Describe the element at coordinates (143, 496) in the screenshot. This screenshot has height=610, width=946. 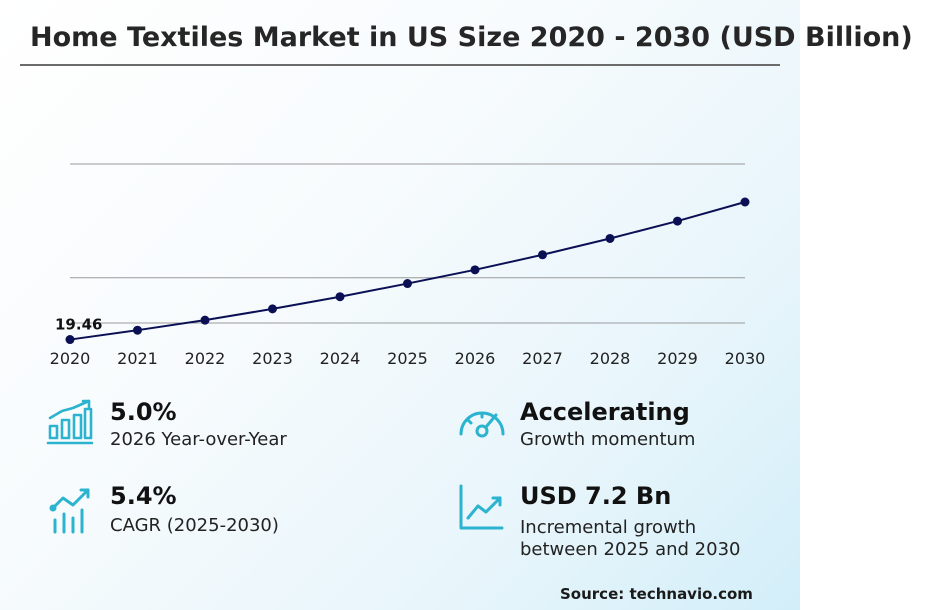
I see `stat-value: 5.4%` at that location.